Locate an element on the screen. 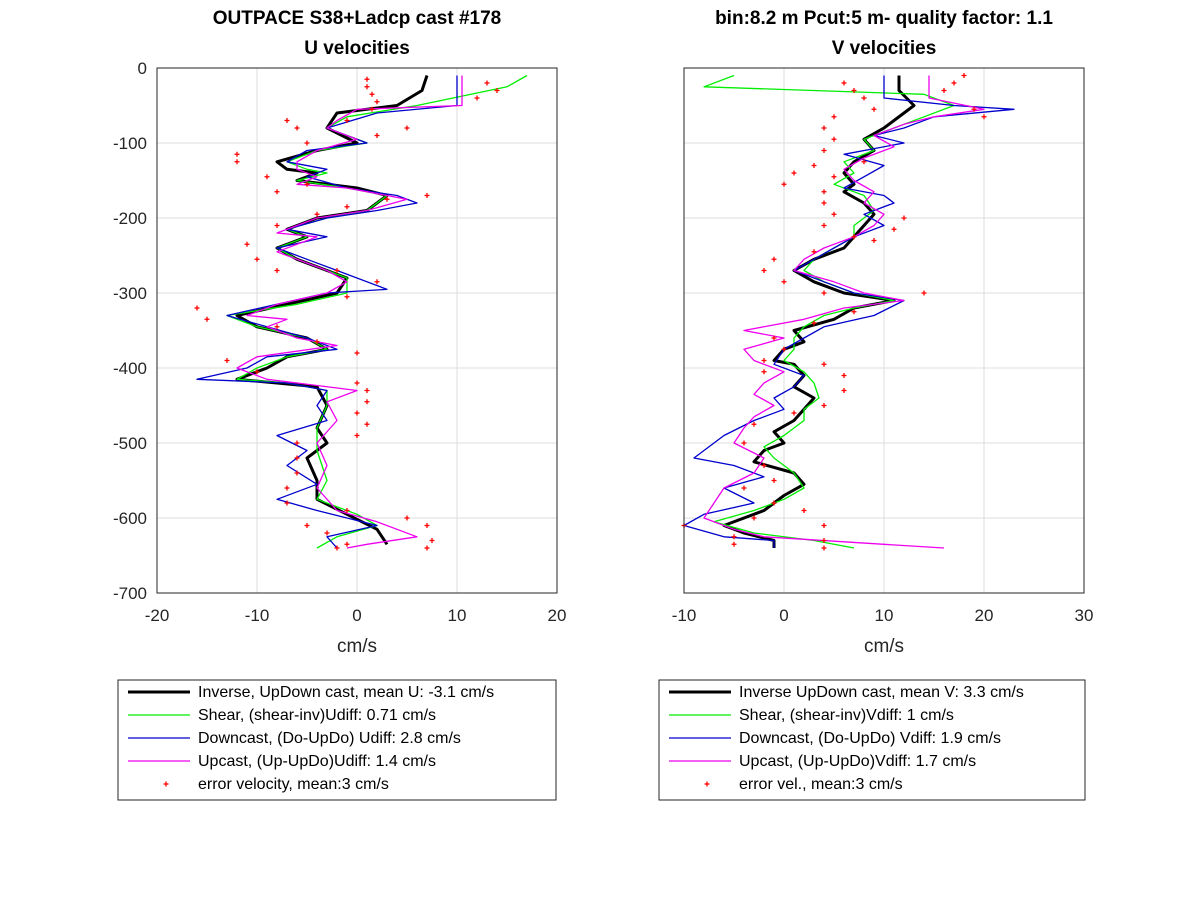 The height and width of the screenshot is (905, 1200). v-x-tick-label: 10 is located at coordinates (884, 615).